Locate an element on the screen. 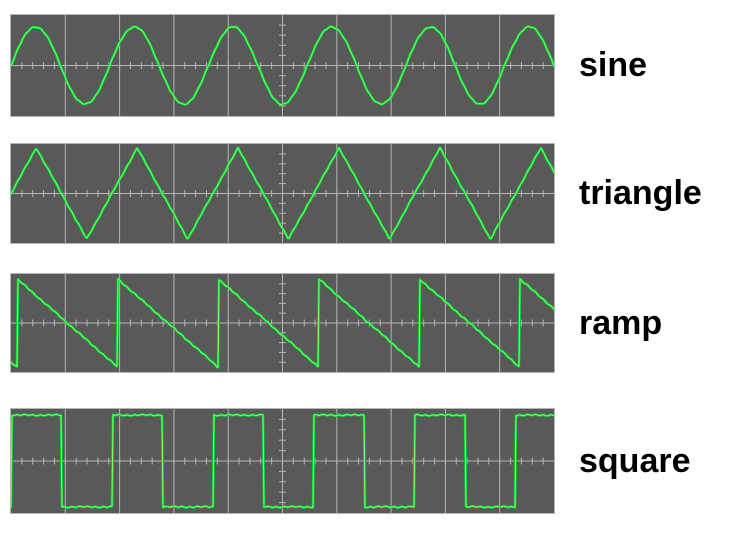 The height and width of the screenshot is (542, 745). waveform-label-sine: sine is located at coordinates (613, 65).